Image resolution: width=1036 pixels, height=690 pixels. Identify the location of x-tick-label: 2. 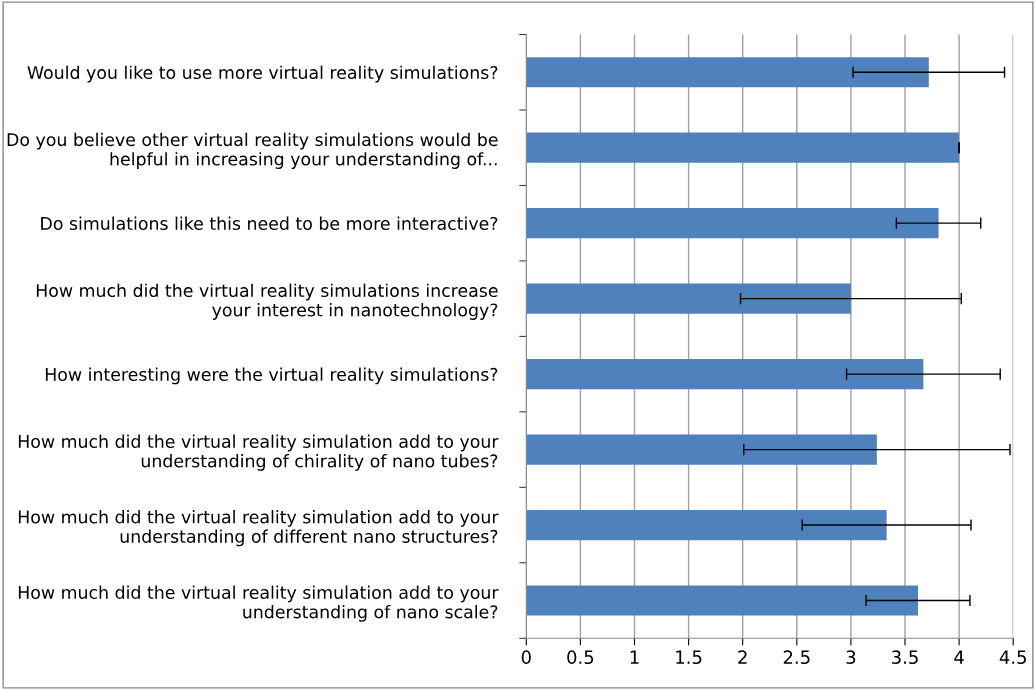
(742, 657).